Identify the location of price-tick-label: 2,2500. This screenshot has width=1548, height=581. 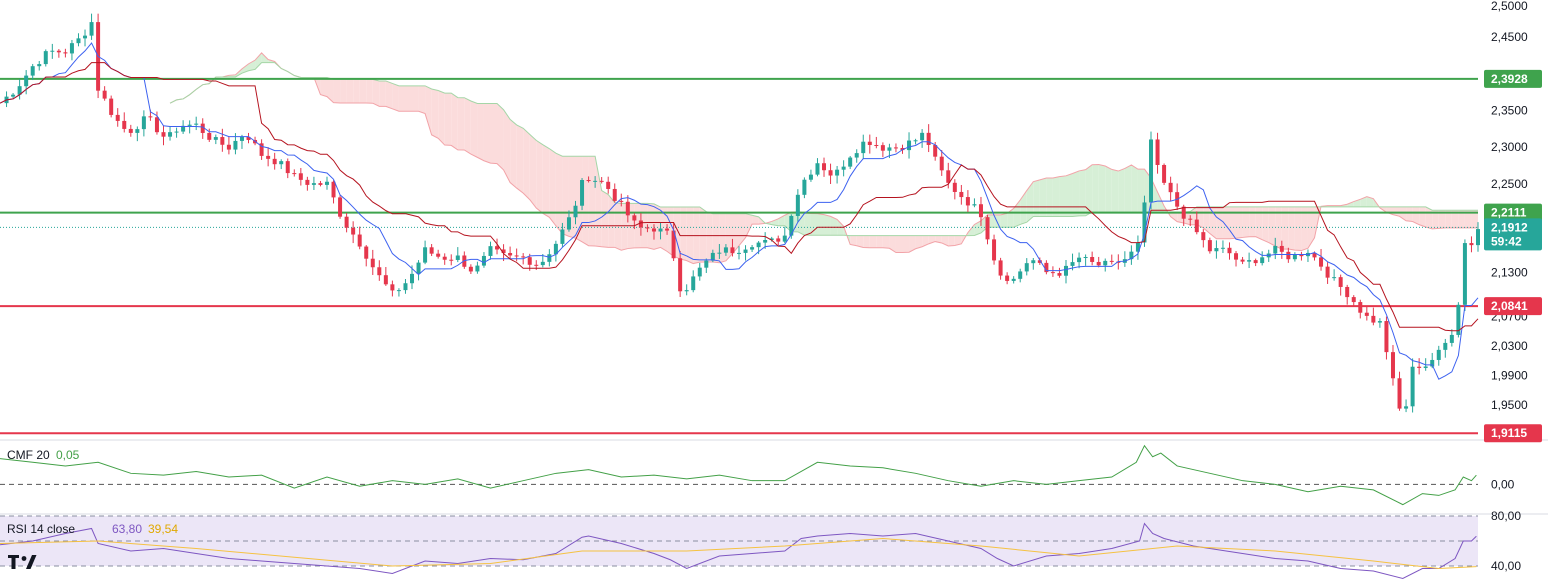
(1509, 184).